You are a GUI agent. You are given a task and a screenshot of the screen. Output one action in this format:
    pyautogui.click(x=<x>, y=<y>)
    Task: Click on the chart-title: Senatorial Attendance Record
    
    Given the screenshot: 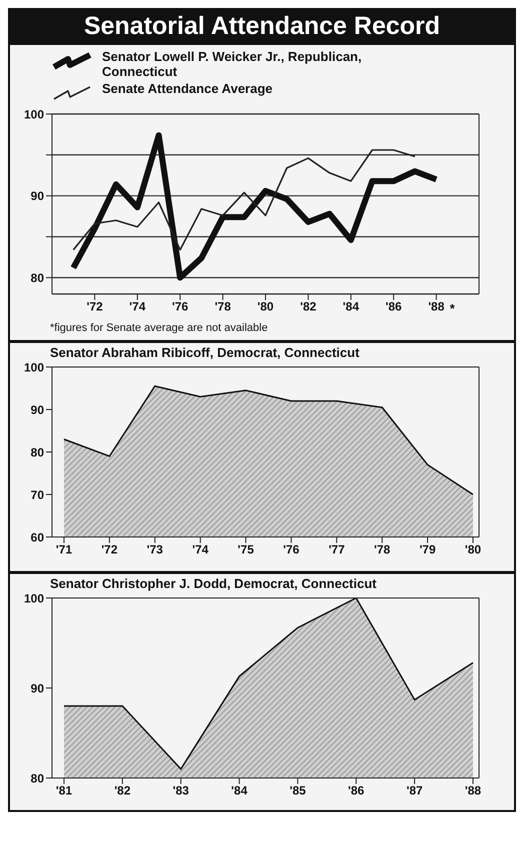 What is the action you would take?
    pyautogui.click(x=262, y=27)
    